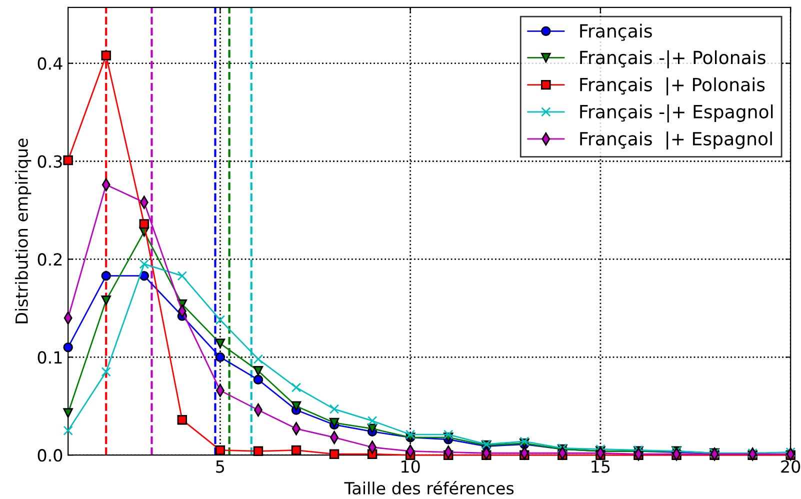 The width and height of the screenshot is (801, 499). Describe the element at coordinates (23, 231) in the screenshot. I see `y-axis-title: Distribution empirique` at that location.